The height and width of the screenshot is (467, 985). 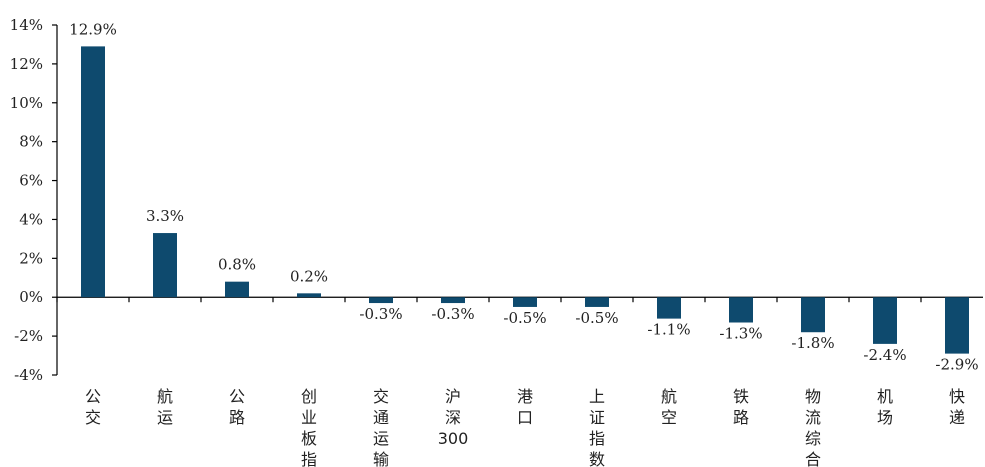 What do you see at coordinates (237, 407) in the screenshot?
I see `x-category-label: 公路` at bounding box center [237, 407].